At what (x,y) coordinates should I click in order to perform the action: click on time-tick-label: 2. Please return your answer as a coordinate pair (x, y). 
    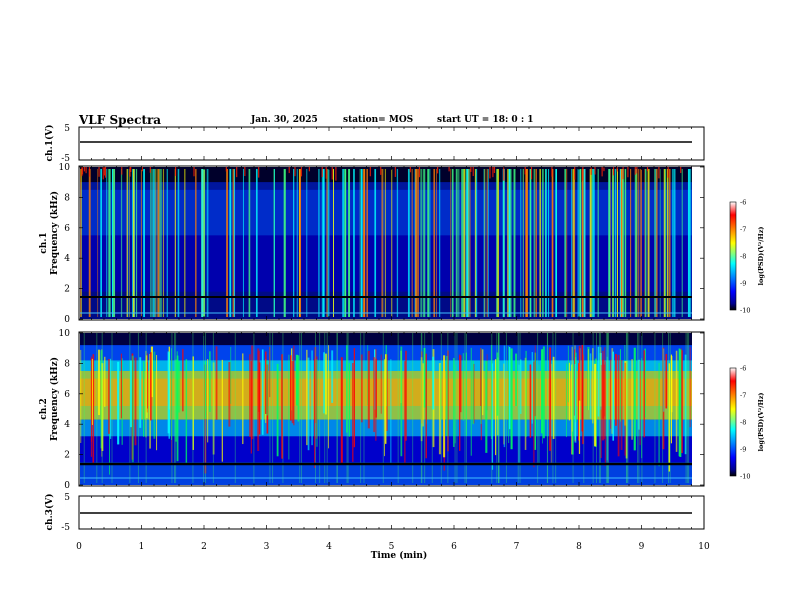
    Looking at the image, I should click on (204, 547).